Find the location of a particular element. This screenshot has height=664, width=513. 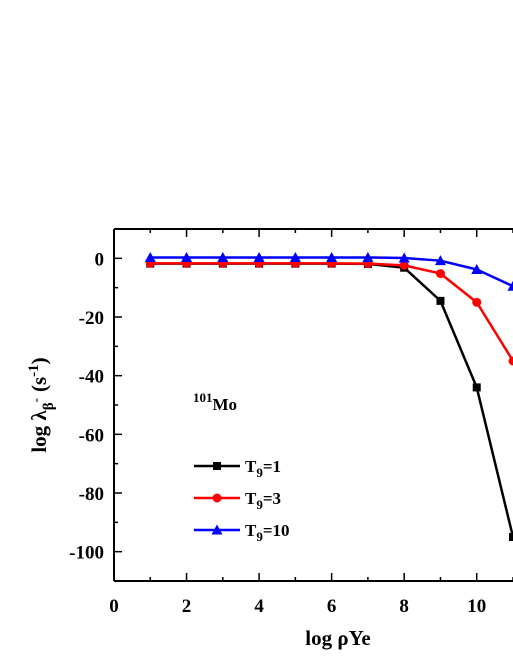

y-tick-label: -80 is located at coordinates (91, 494).